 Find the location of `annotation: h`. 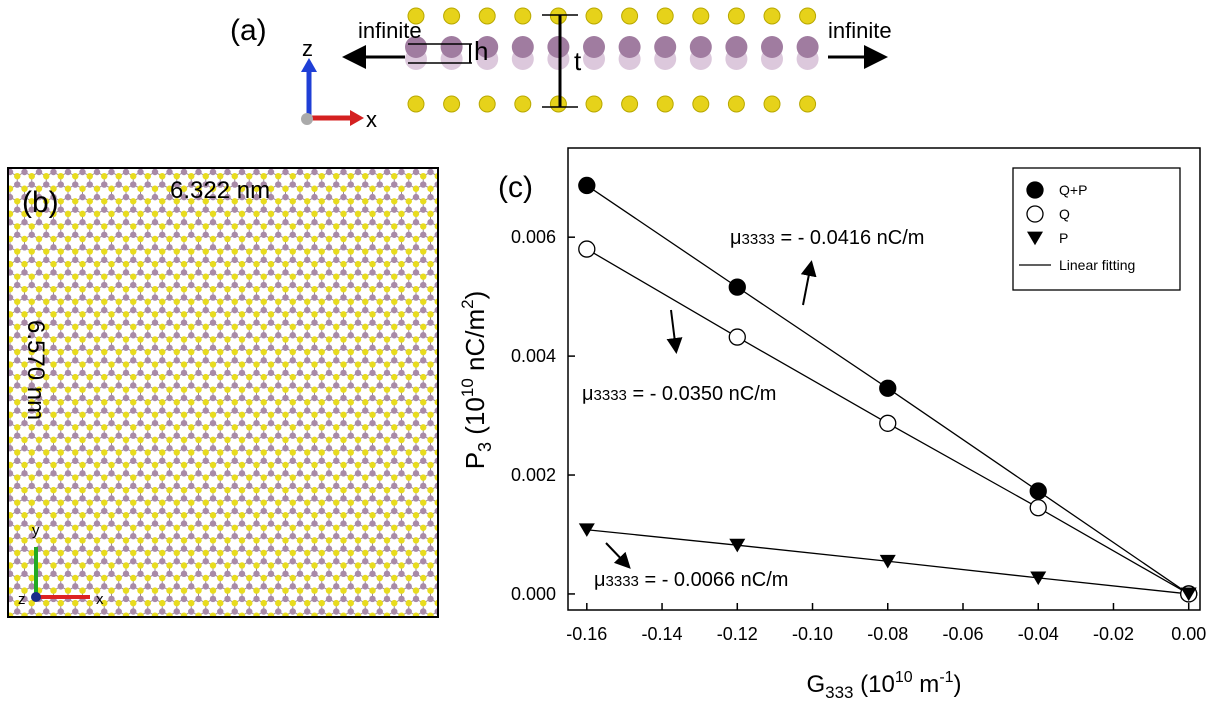

annotation: h is located at coordinates (481, 51).